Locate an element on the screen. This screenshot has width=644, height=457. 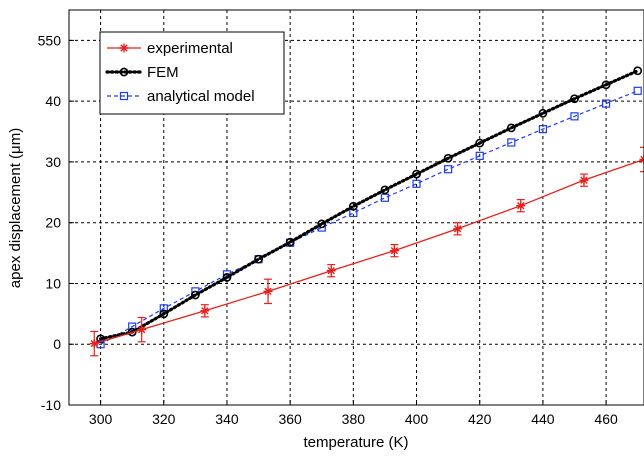
x-axis-label: temperature (K) is located at coordinates (355, 442).